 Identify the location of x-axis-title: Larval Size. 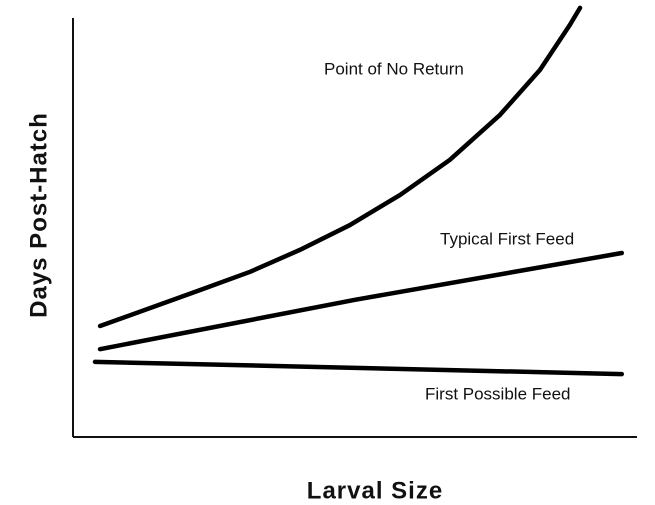
(375, 490).